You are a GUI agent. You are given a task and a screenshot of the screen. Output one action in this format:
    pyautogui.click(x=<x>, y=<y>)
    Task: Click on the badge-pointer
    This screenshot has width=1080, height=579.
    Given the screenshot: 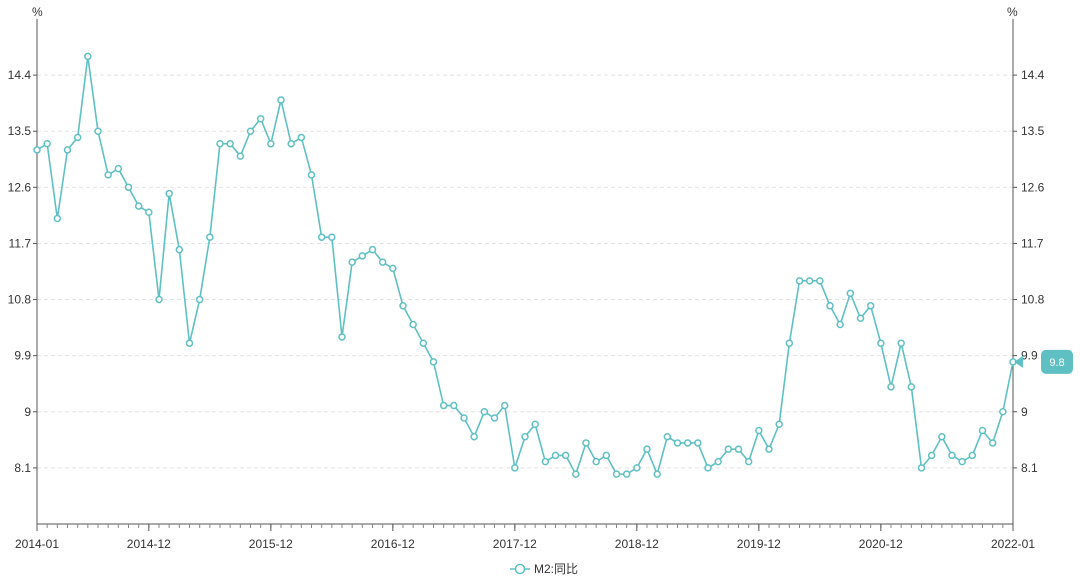 What is the action you would take?
    pyautogui.click(x=1018, y=361)
    